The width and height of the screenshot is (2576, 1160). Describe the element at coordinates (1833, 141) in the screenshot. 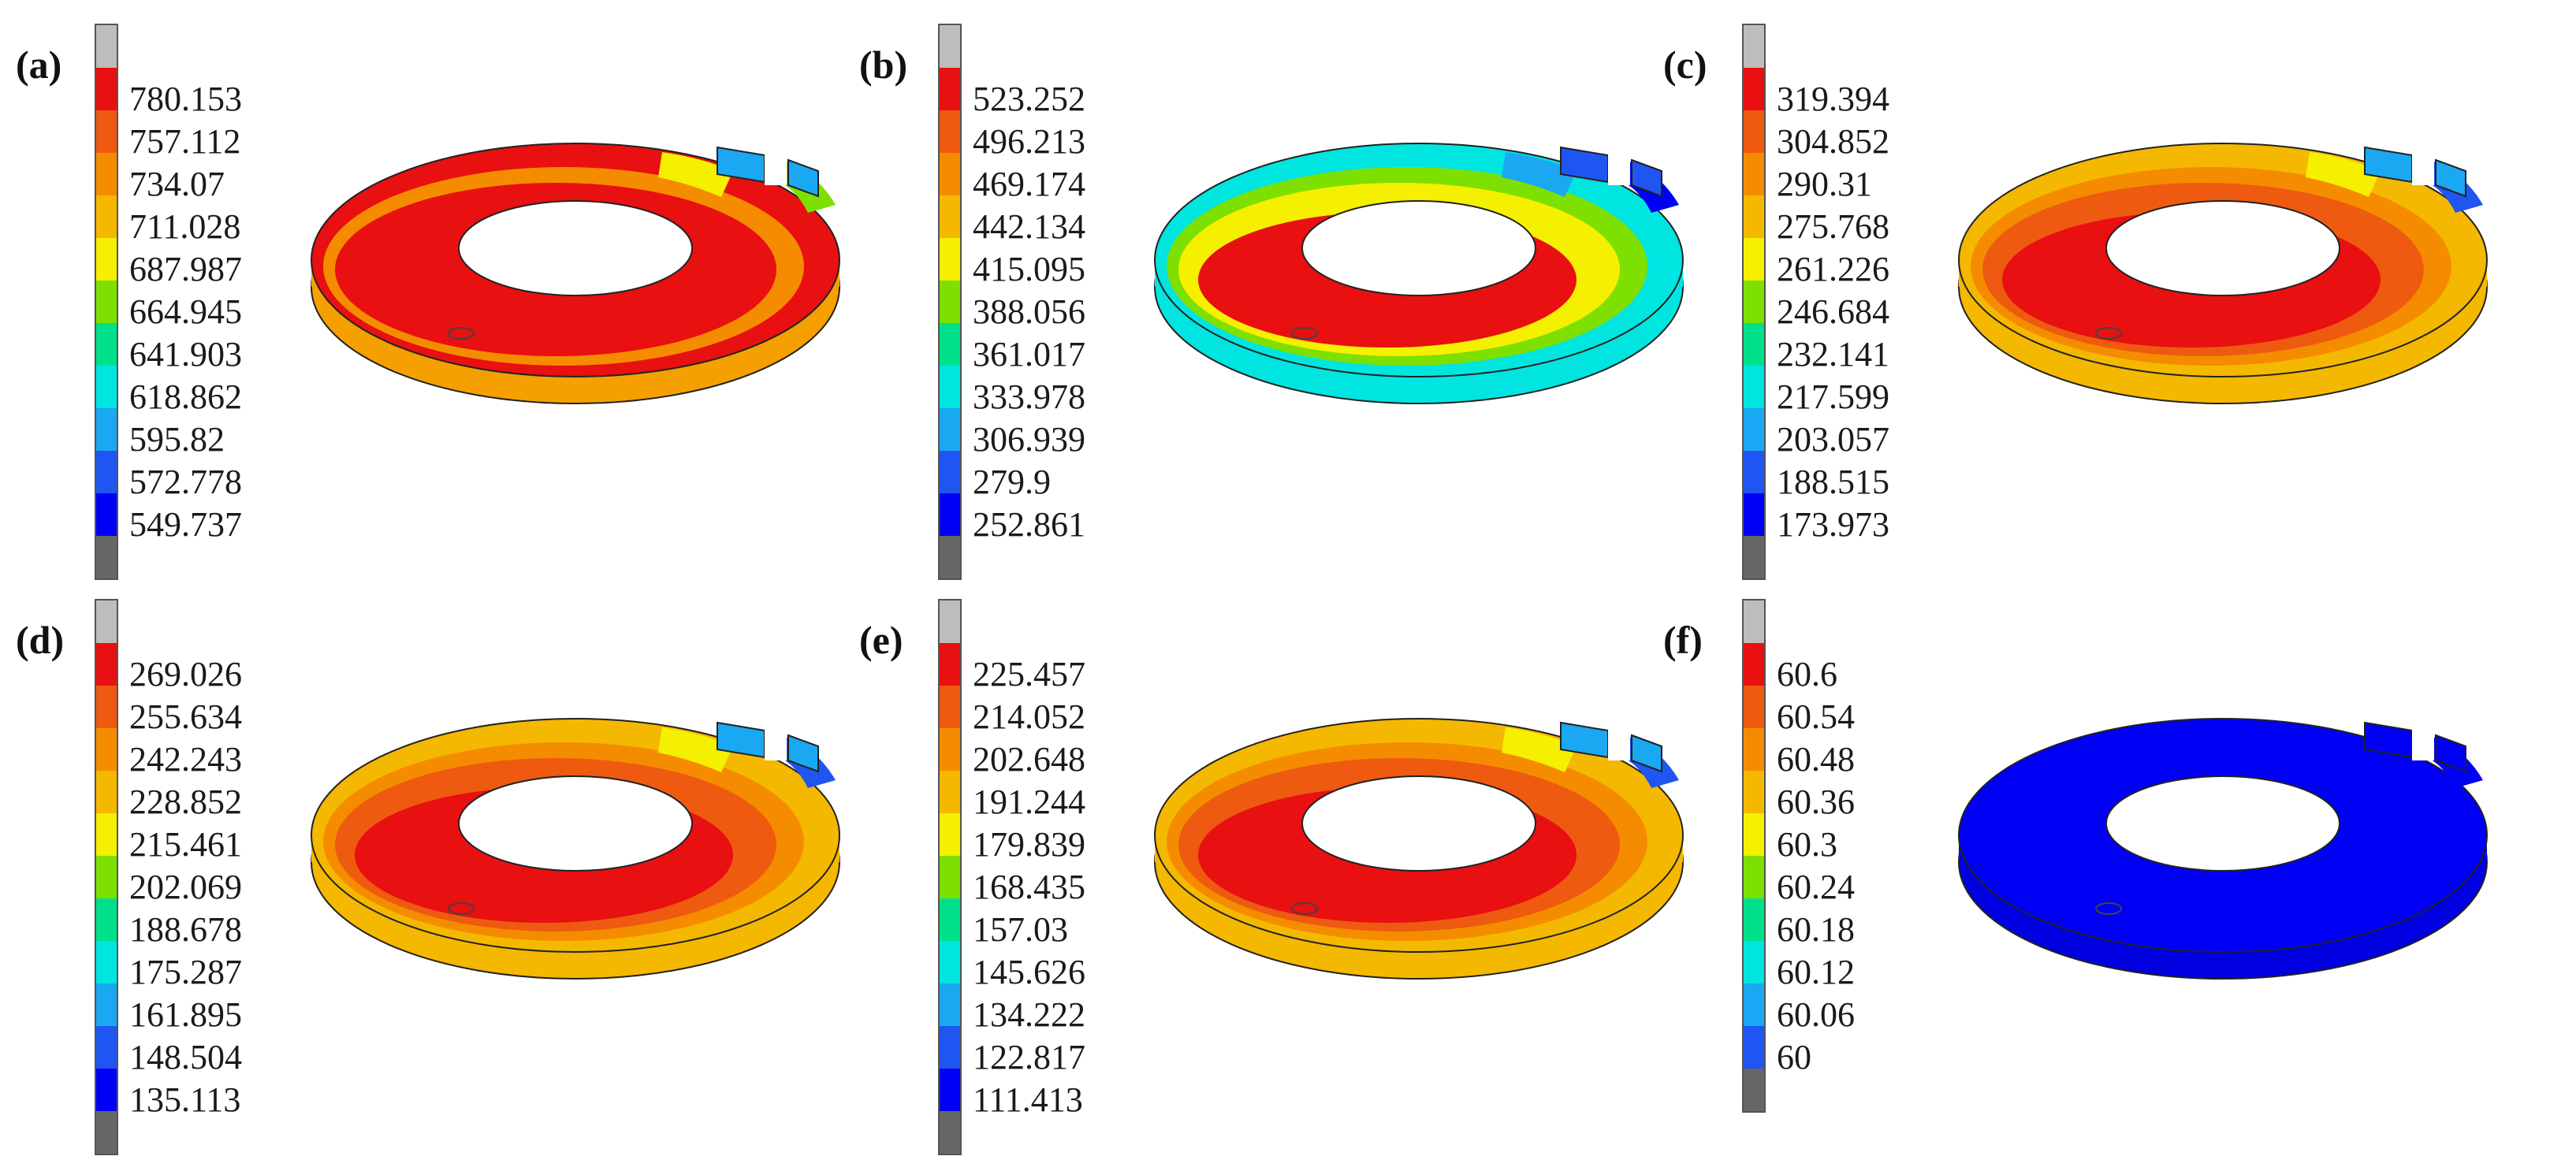

I see `color-bar-tick-label: 304.852` at that location.